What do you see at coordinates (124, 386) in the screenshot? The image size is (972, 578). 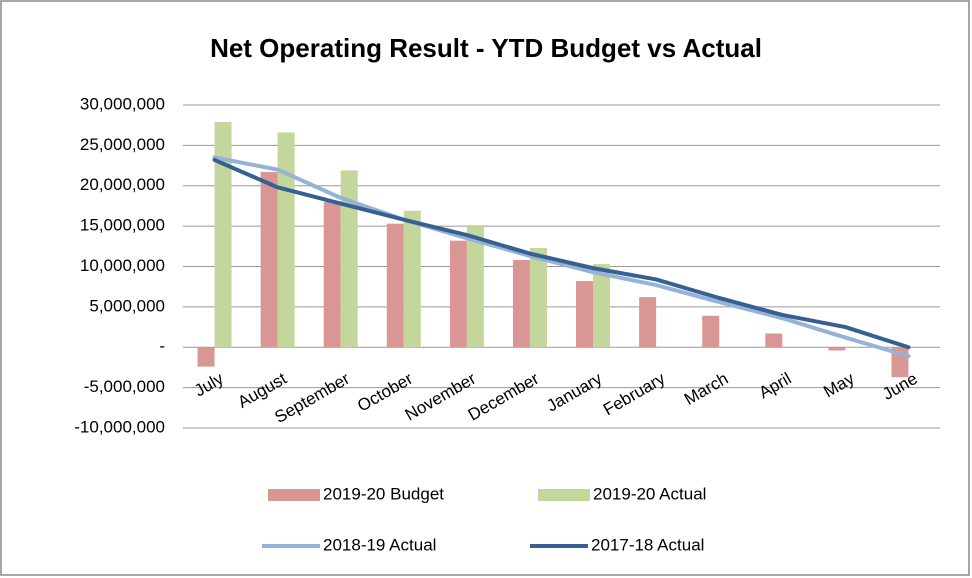 I see `y-tick-label: -5,000,000` at bounding box center [124, 386].